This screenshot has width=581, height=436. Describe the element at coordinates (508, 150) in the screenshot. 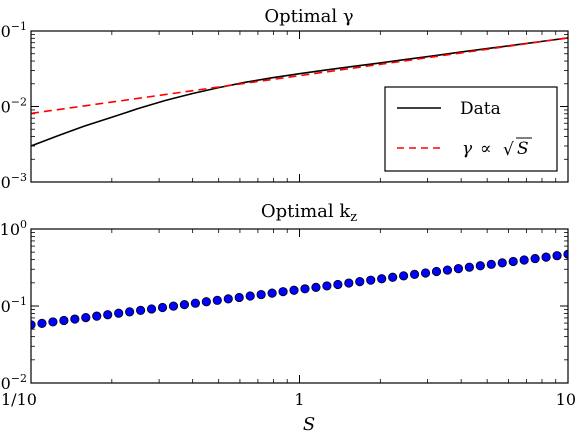

I see `legend-fit-sqrt: √` at that location.